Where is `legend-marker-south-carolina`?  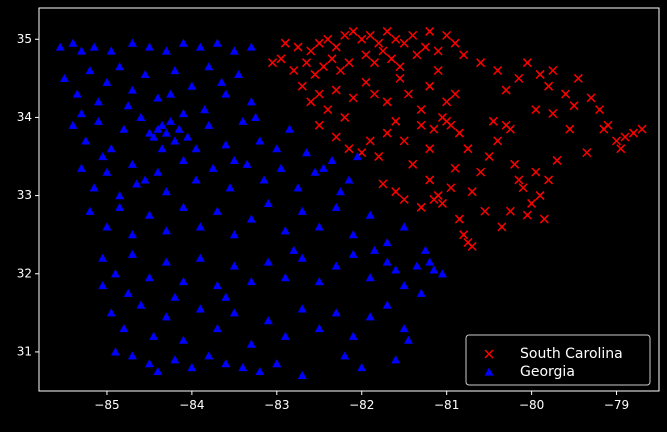 legend-marker-south-carolina is located at coordinates (489, 354).